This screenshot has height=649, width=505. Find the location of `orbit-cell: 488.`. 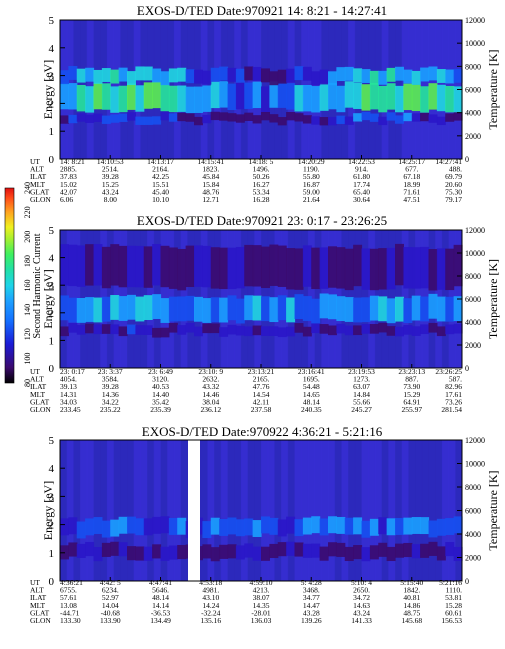

orbit-cell: 488. is located at coordinates (455, 169).